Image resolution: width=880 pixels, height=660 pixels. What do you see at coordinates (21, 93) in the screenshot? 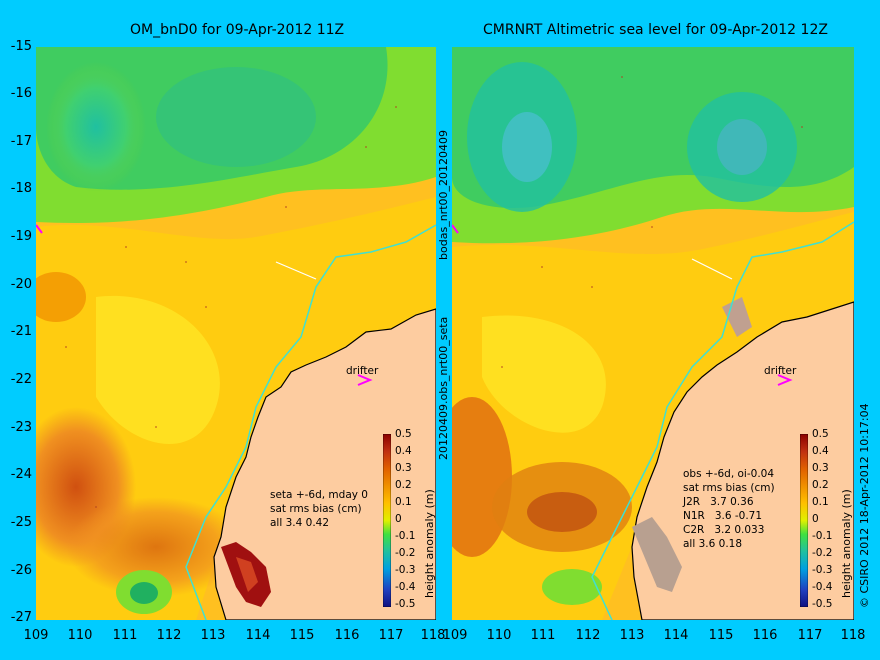
I see `lat-label: -16` at bounding box center [21, 93].